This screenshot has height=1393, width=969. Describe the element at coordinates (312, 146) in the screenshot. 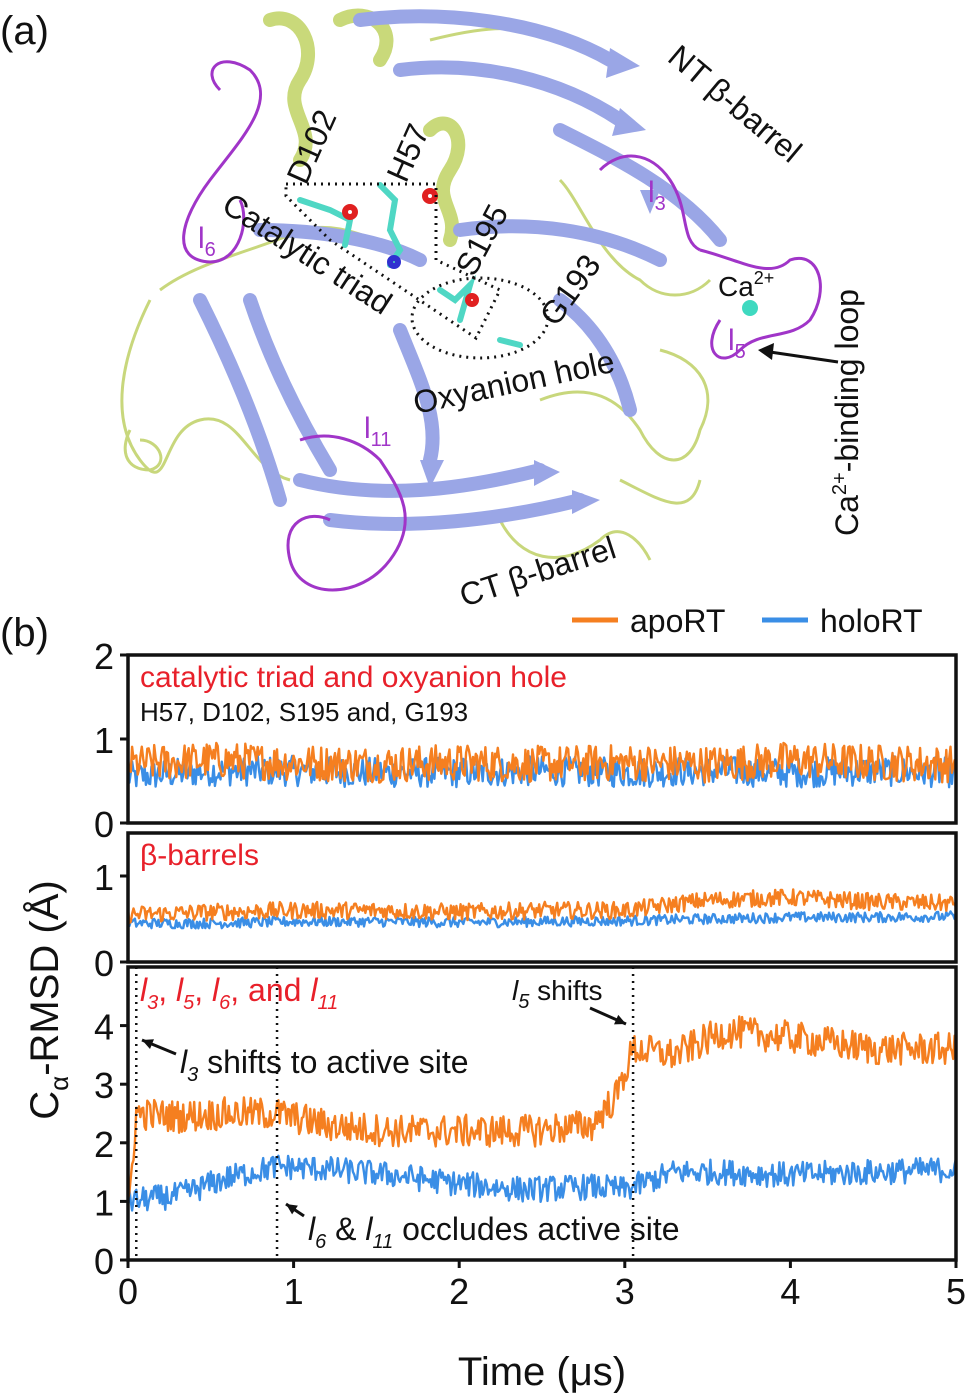

I see `d102-label: D102` at that location.